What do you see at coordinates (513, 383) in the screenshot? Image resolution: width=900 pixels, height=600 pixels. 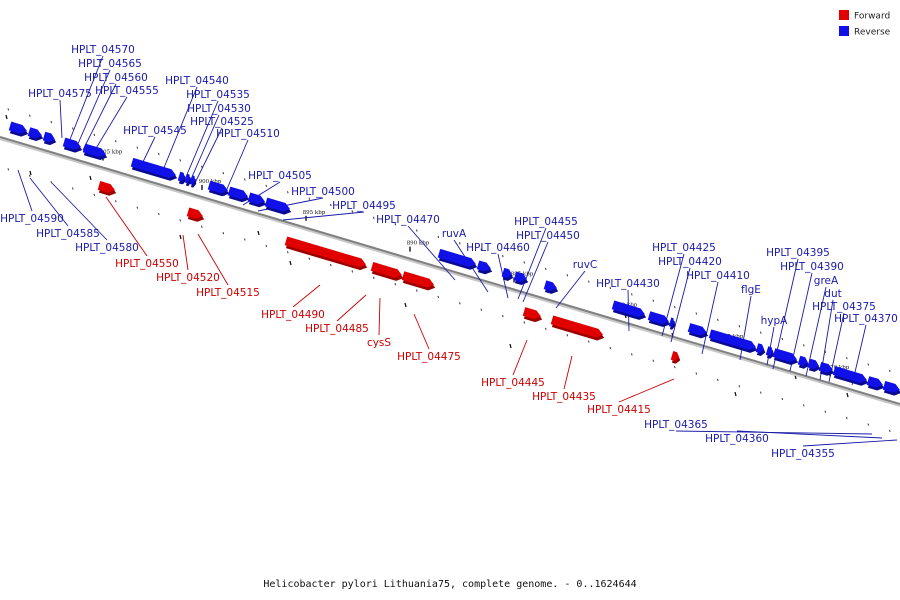 I see `gene-label: HPLT_04445` at bounding box center [513, 383].